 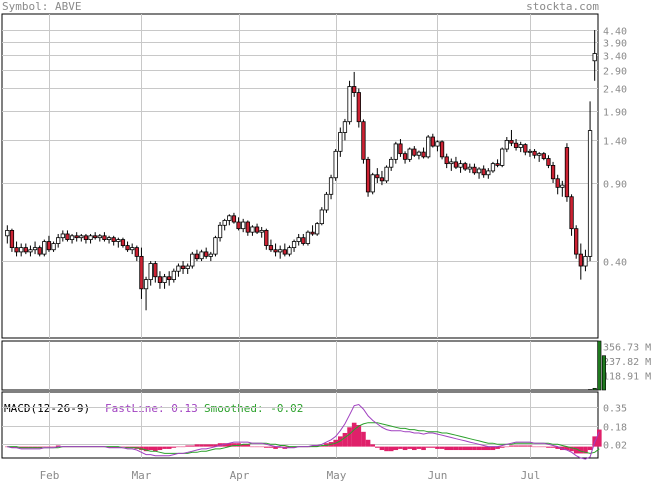 What do you see at coordinates (531, 475) in the screenshot?
I see `x-tick-label: Jul` at bounding box center [531, 475].